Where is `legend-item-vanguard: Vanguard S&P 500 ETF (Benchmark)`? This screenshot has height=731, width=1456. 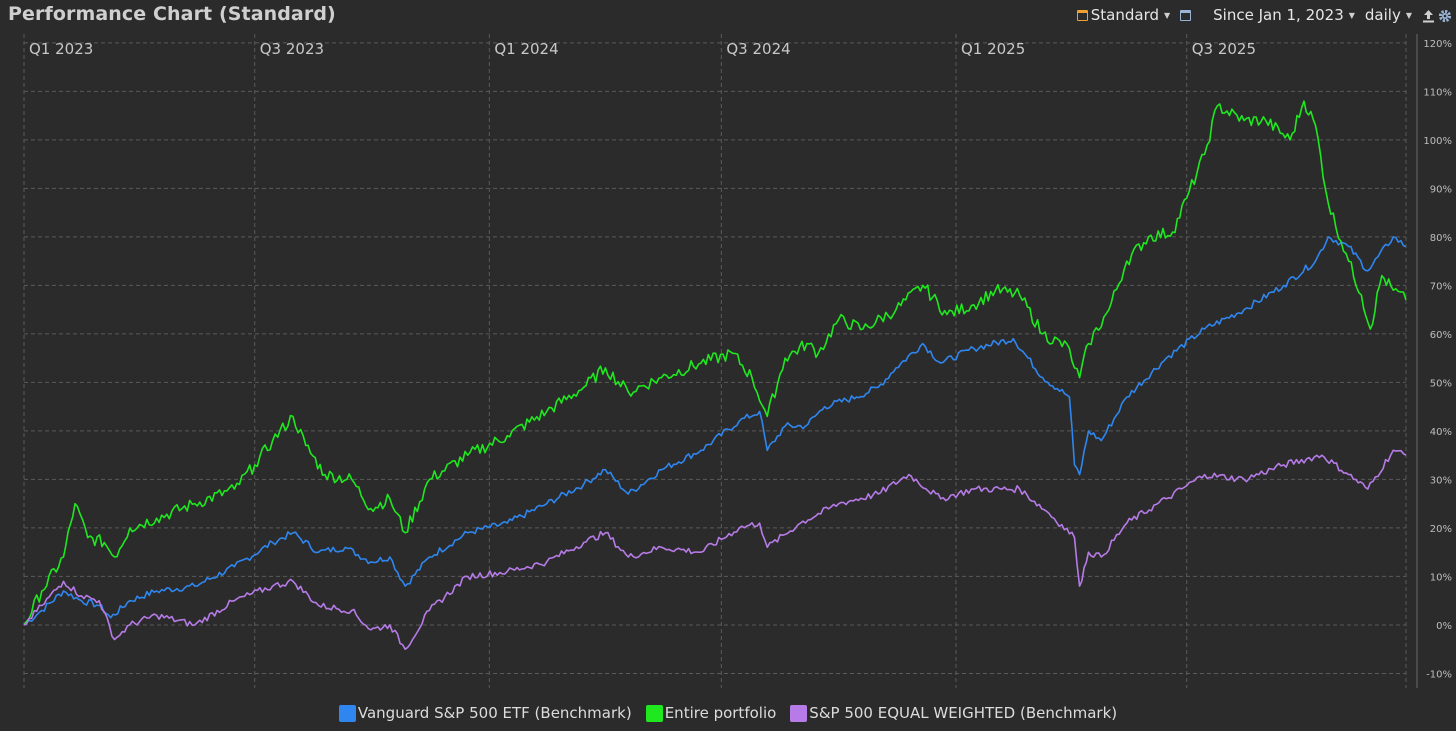 legend-item-vanguard: Vanguard S&P 500 ETF (Benchmark) is located at coordinates (485, 713).